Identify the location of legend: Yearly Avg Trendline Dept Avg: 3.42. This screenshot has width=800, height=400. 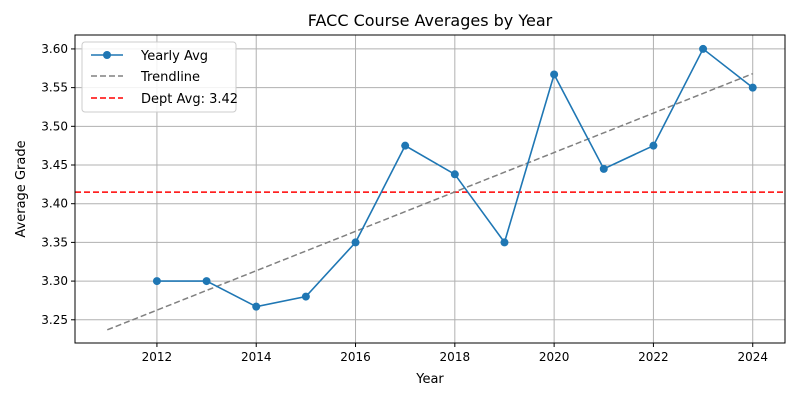
(159, 77).